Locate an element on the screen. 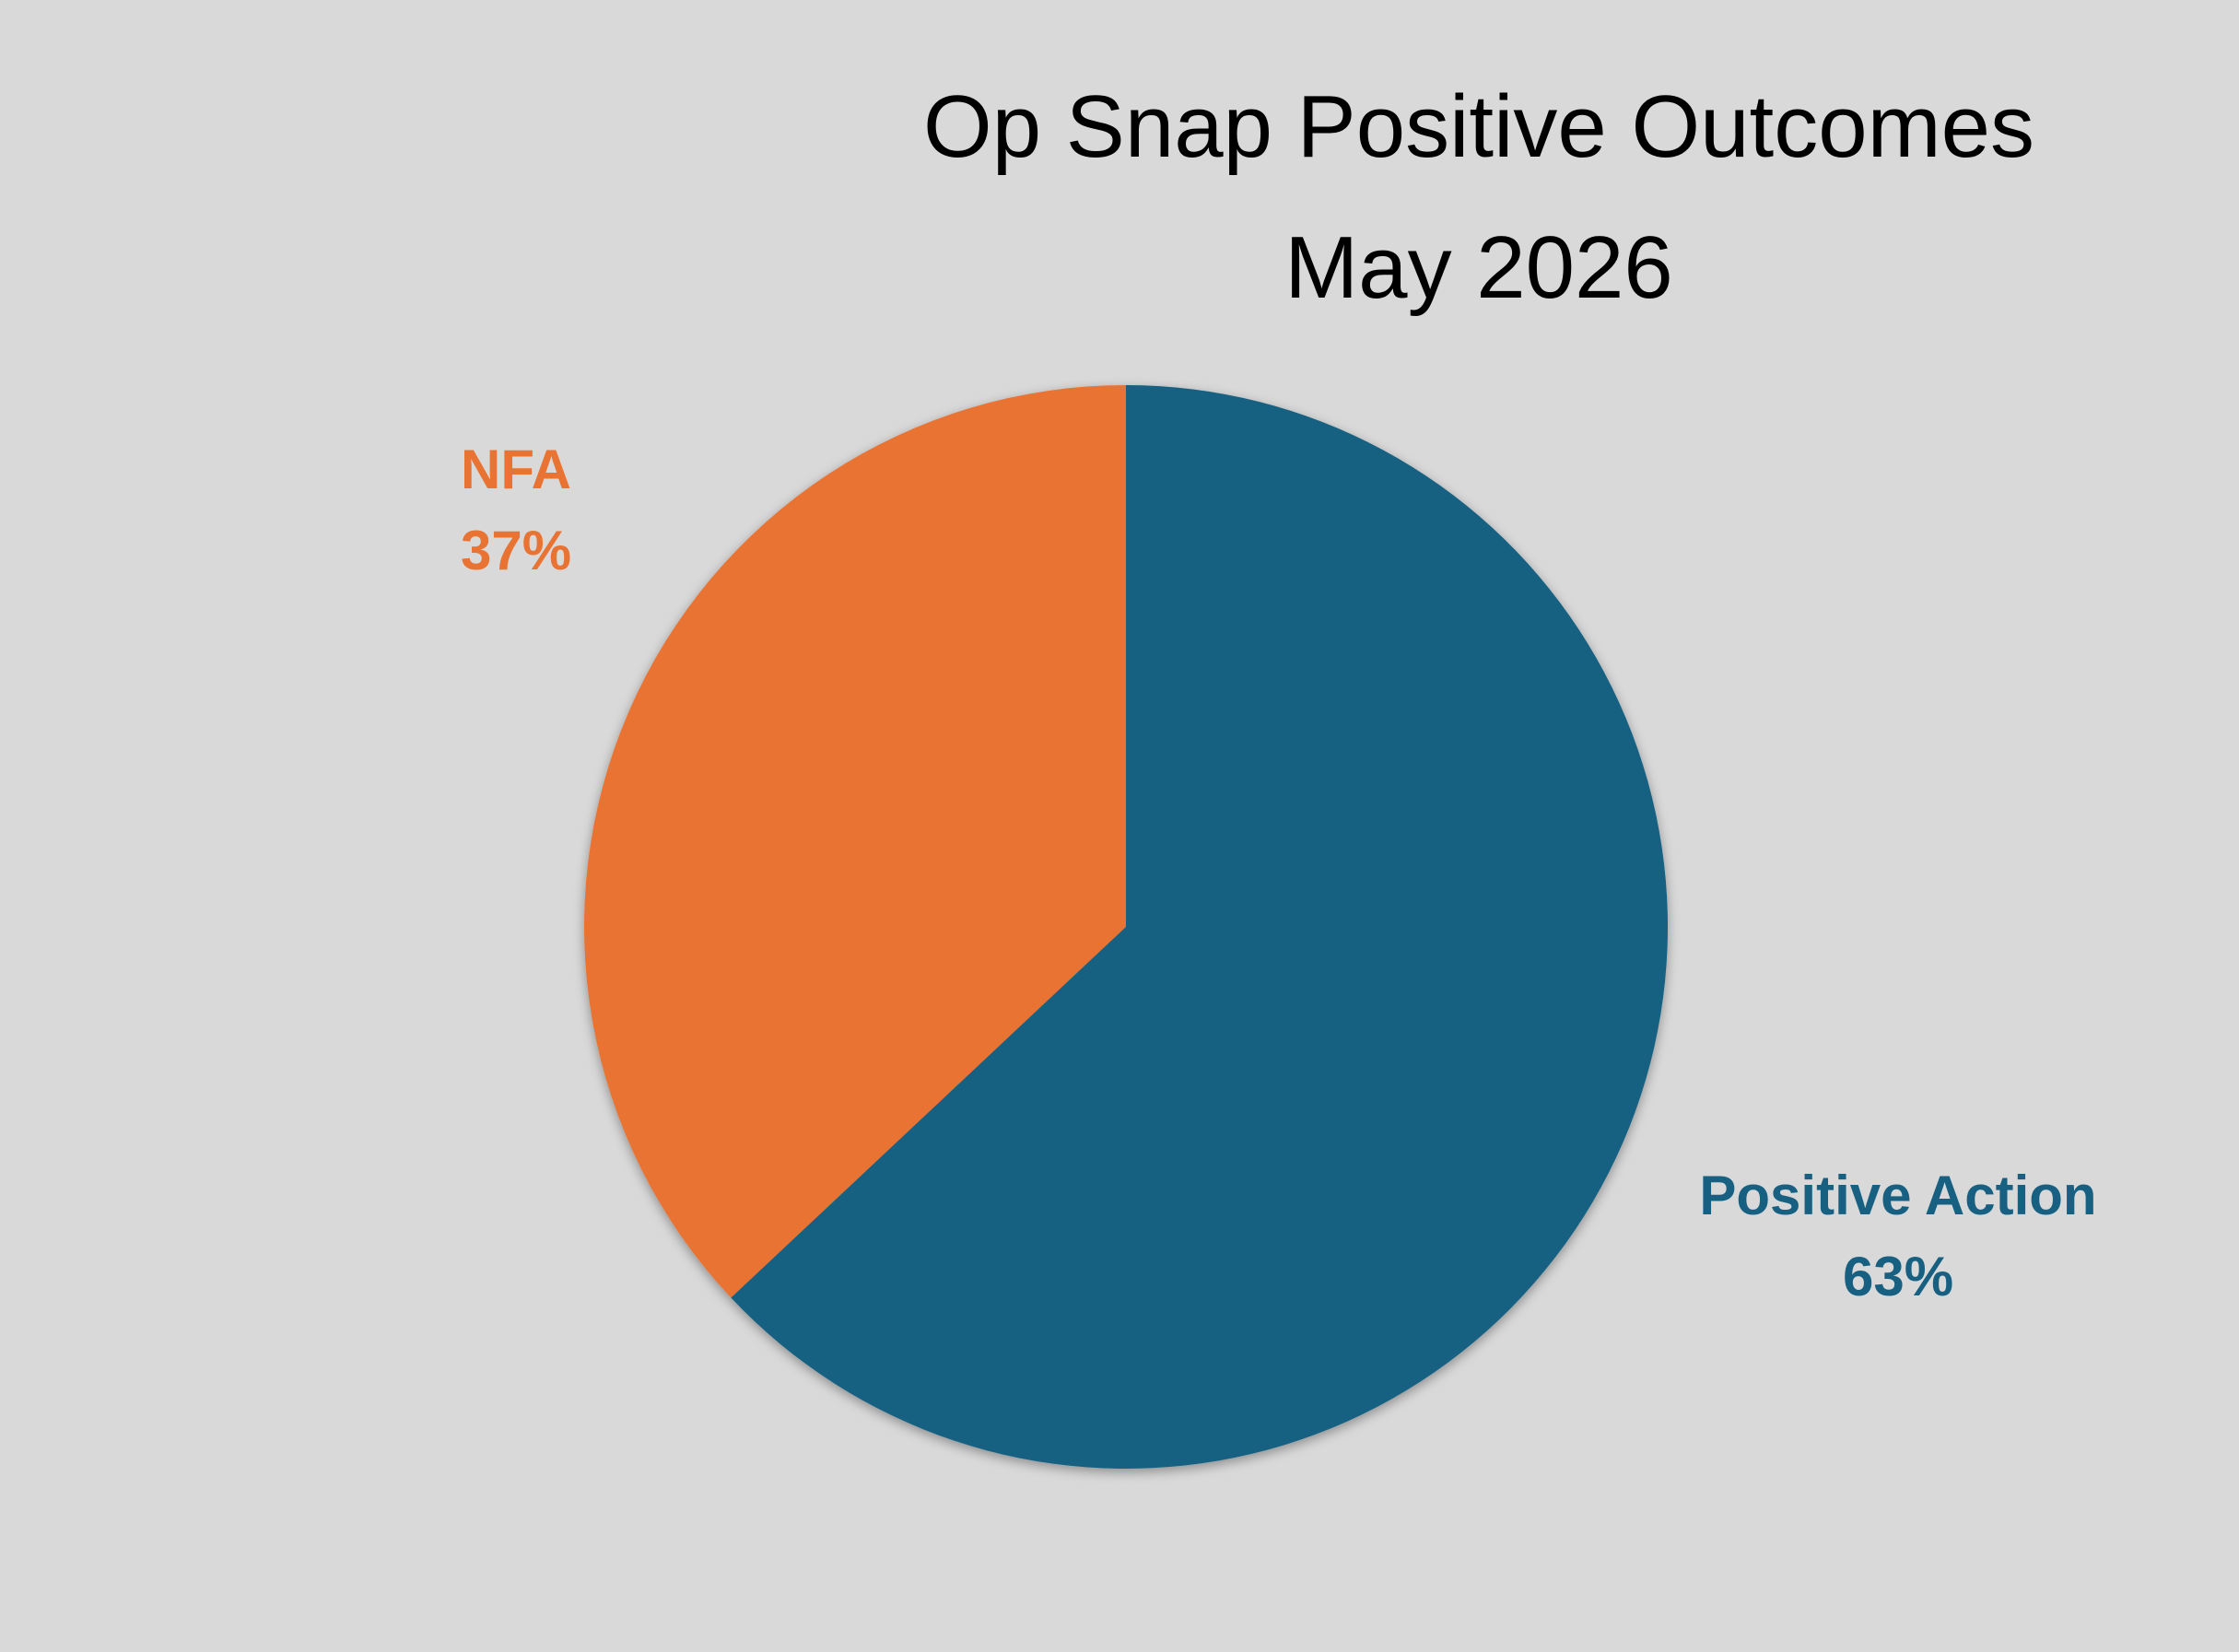  slice-label-nfa-name: NFA is located at coordinates (516, 470).